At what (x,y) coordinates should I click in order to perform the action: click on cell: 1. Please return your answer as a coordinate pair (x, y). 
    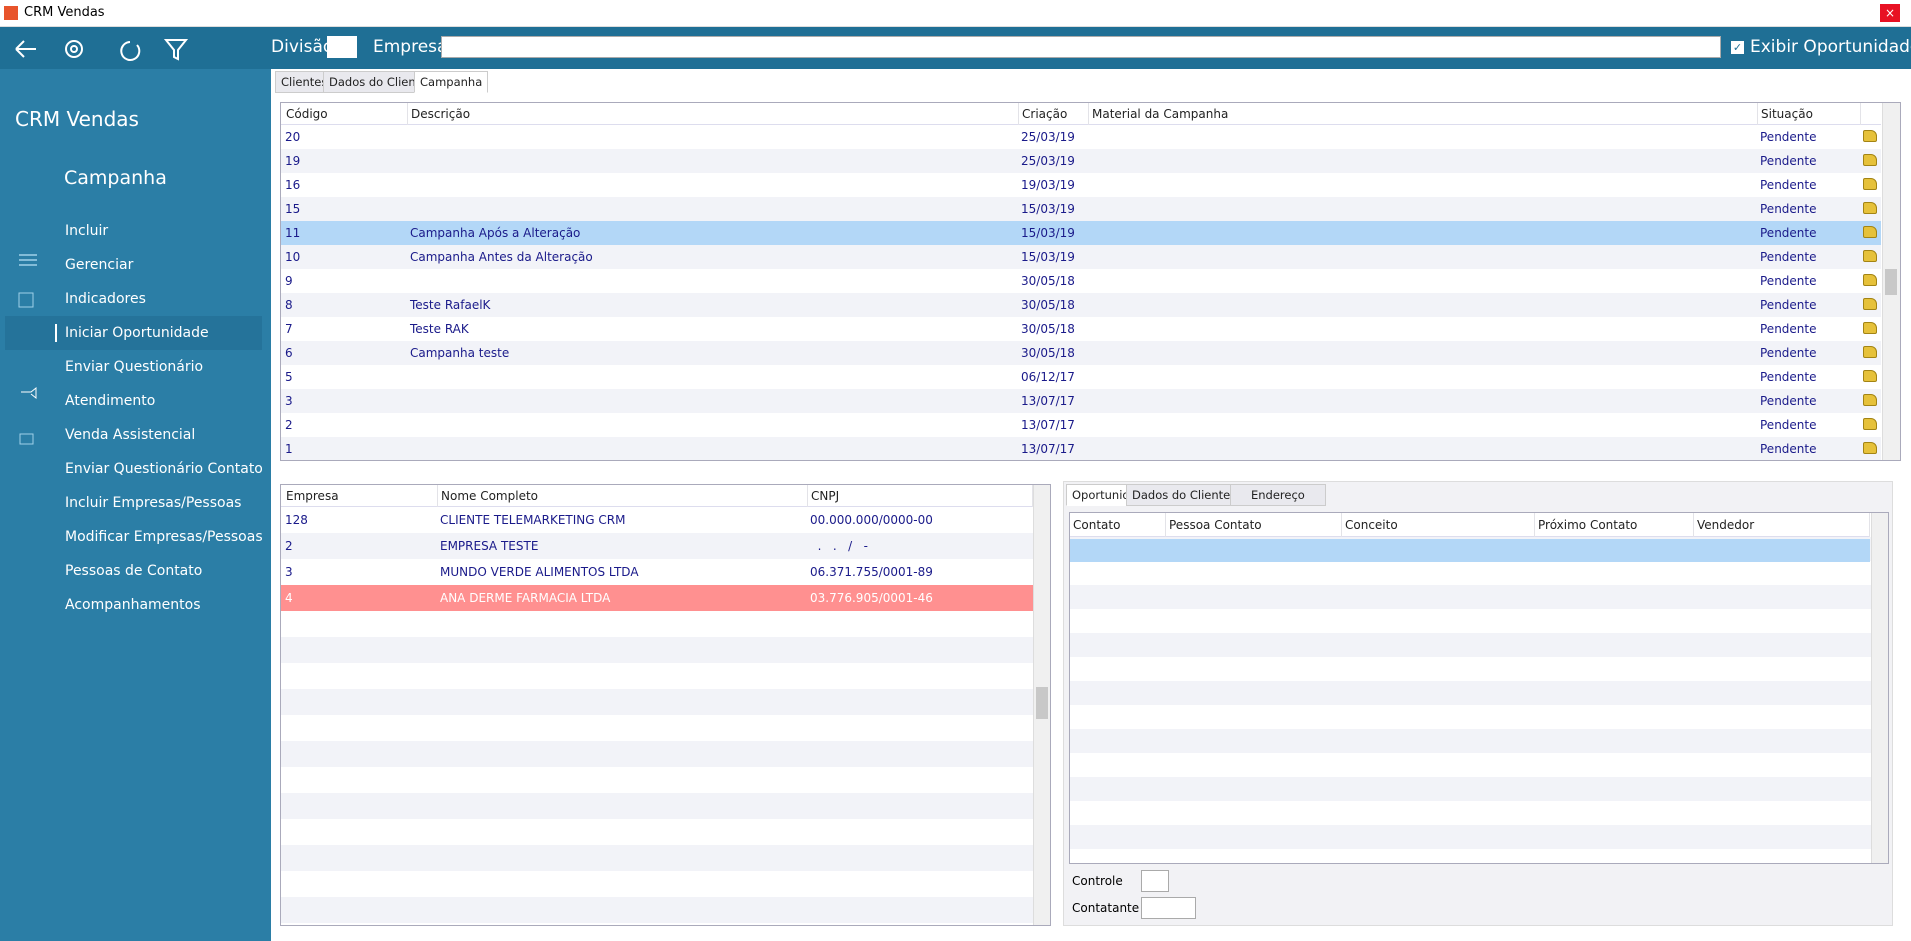
    Looking at the image, I should click on (289, 449).